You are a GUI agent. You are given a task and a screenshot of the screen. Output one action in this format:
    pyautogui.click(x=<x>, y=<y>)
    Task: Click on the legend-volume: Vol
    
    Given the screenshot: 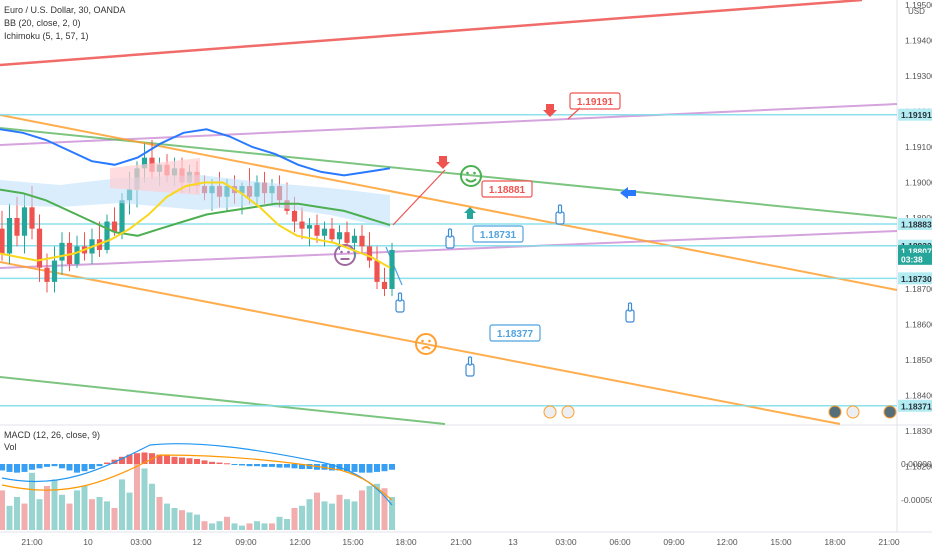 What is the action you would take?
    pyautogui.click(x=10, y=447)
    